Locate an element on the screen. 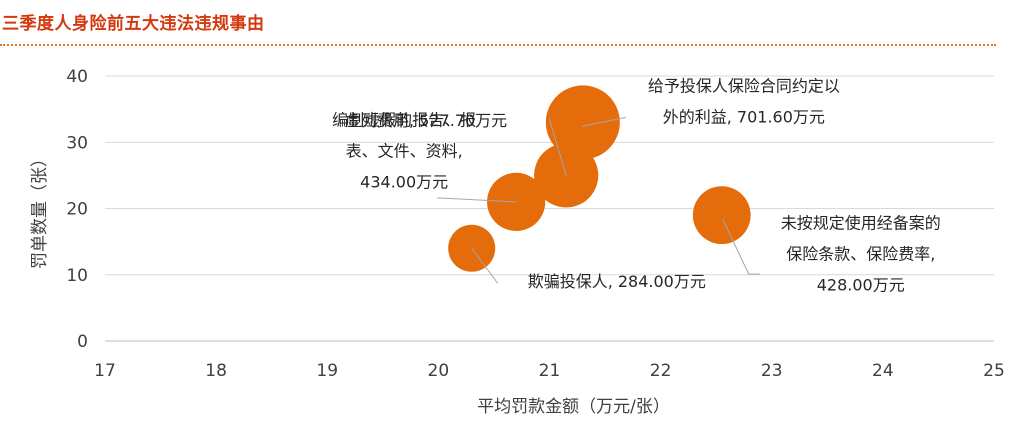  title-divider is located at coordinates (498, 45).